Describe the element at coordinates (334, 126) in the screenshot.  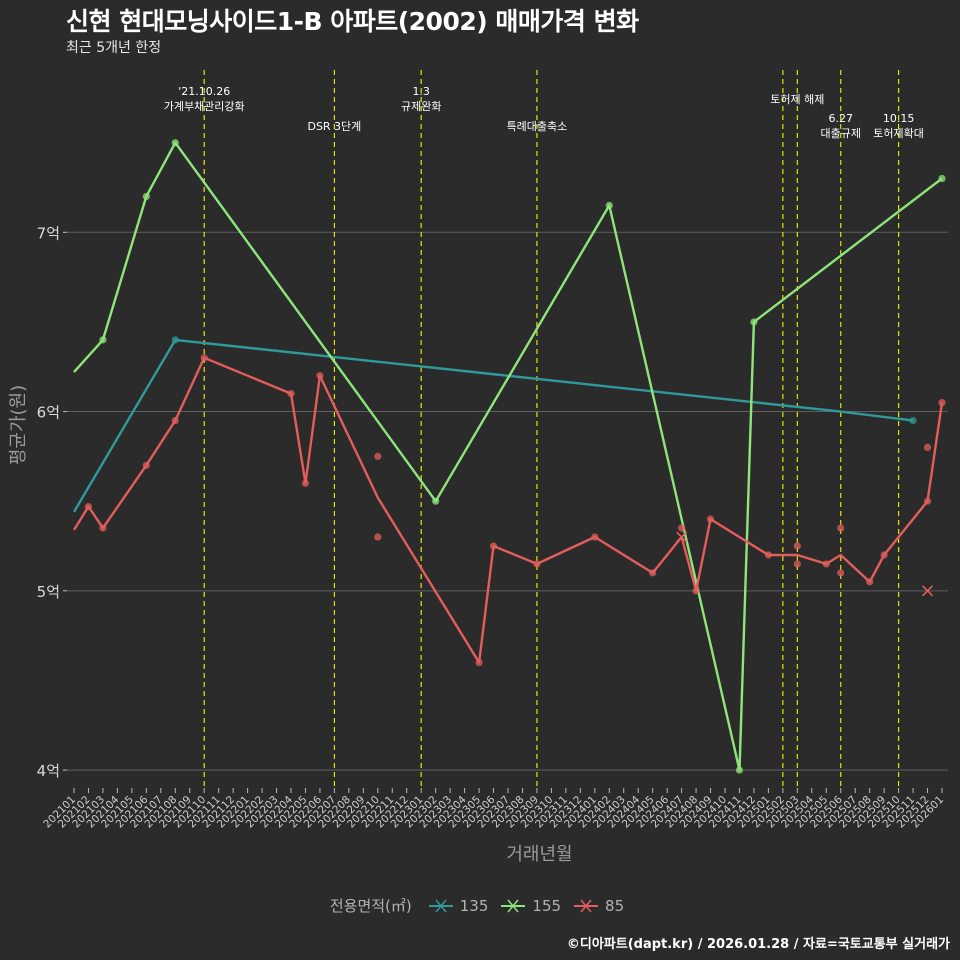
I see `event-label: DSR 3단계` at that location.